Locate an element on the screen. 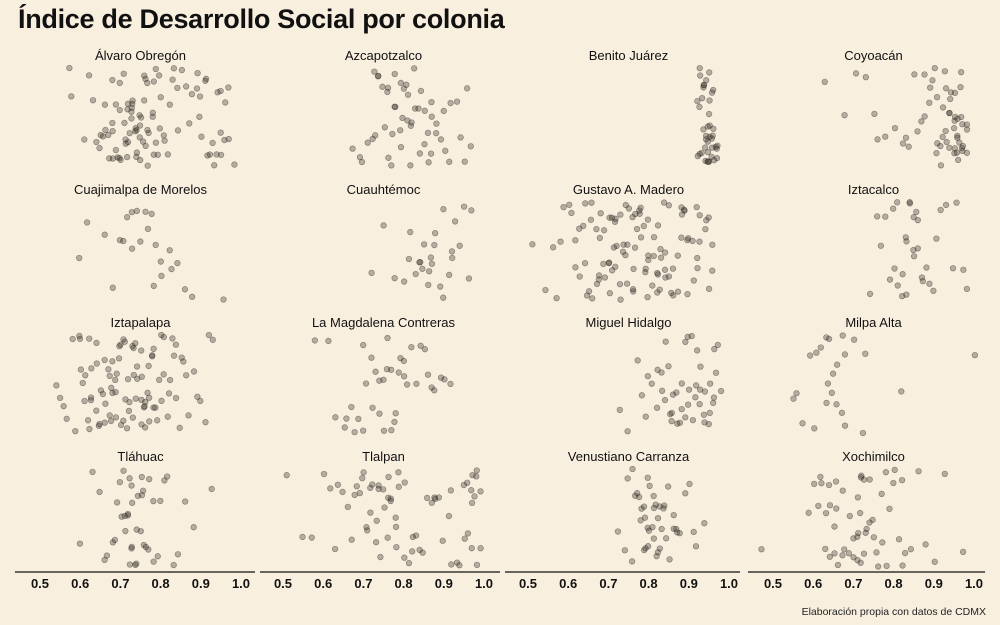  x-tick-label: 0.9 is located at coordinates (689, 583).